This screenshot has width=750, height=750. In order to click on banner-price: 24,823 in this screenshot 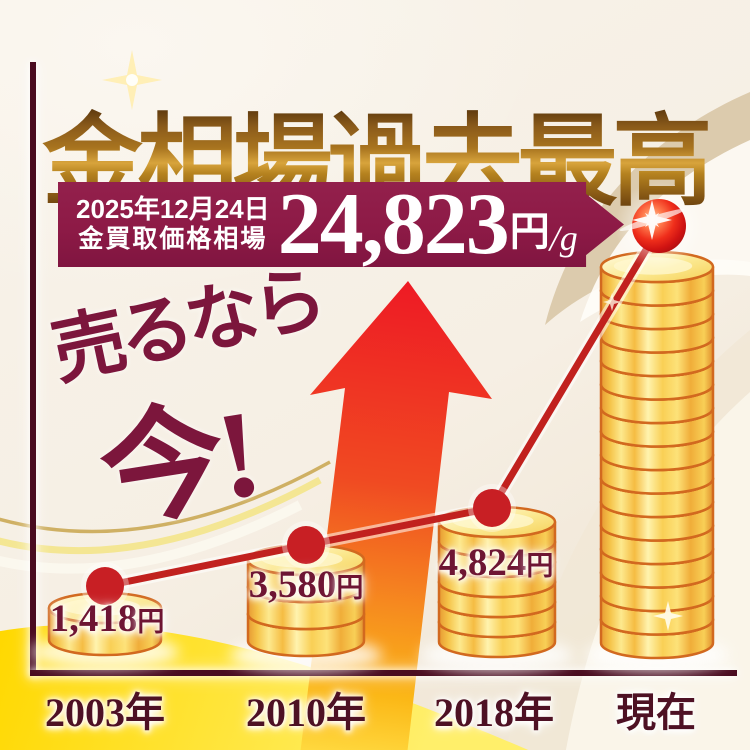, I will do `click(393, 224)`.